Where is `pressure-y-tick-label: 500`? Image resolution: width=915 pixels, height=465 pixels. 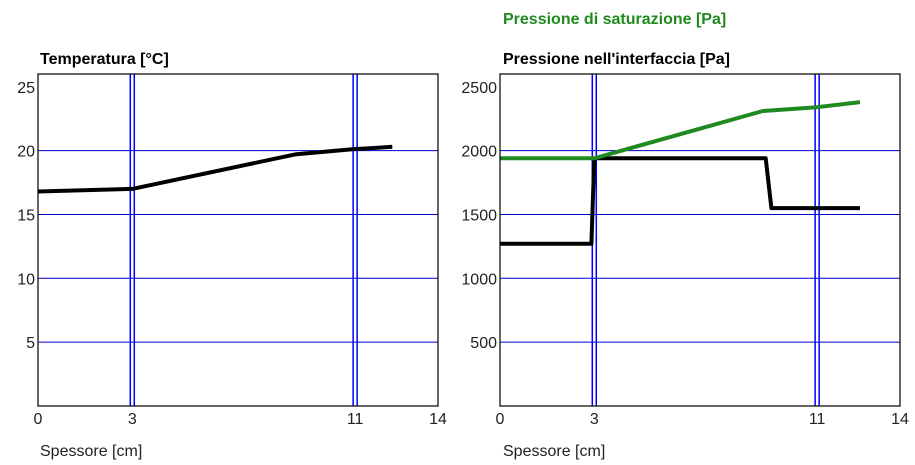
pressure-y-tick-label: 500 is located at coordinates (483, 343).